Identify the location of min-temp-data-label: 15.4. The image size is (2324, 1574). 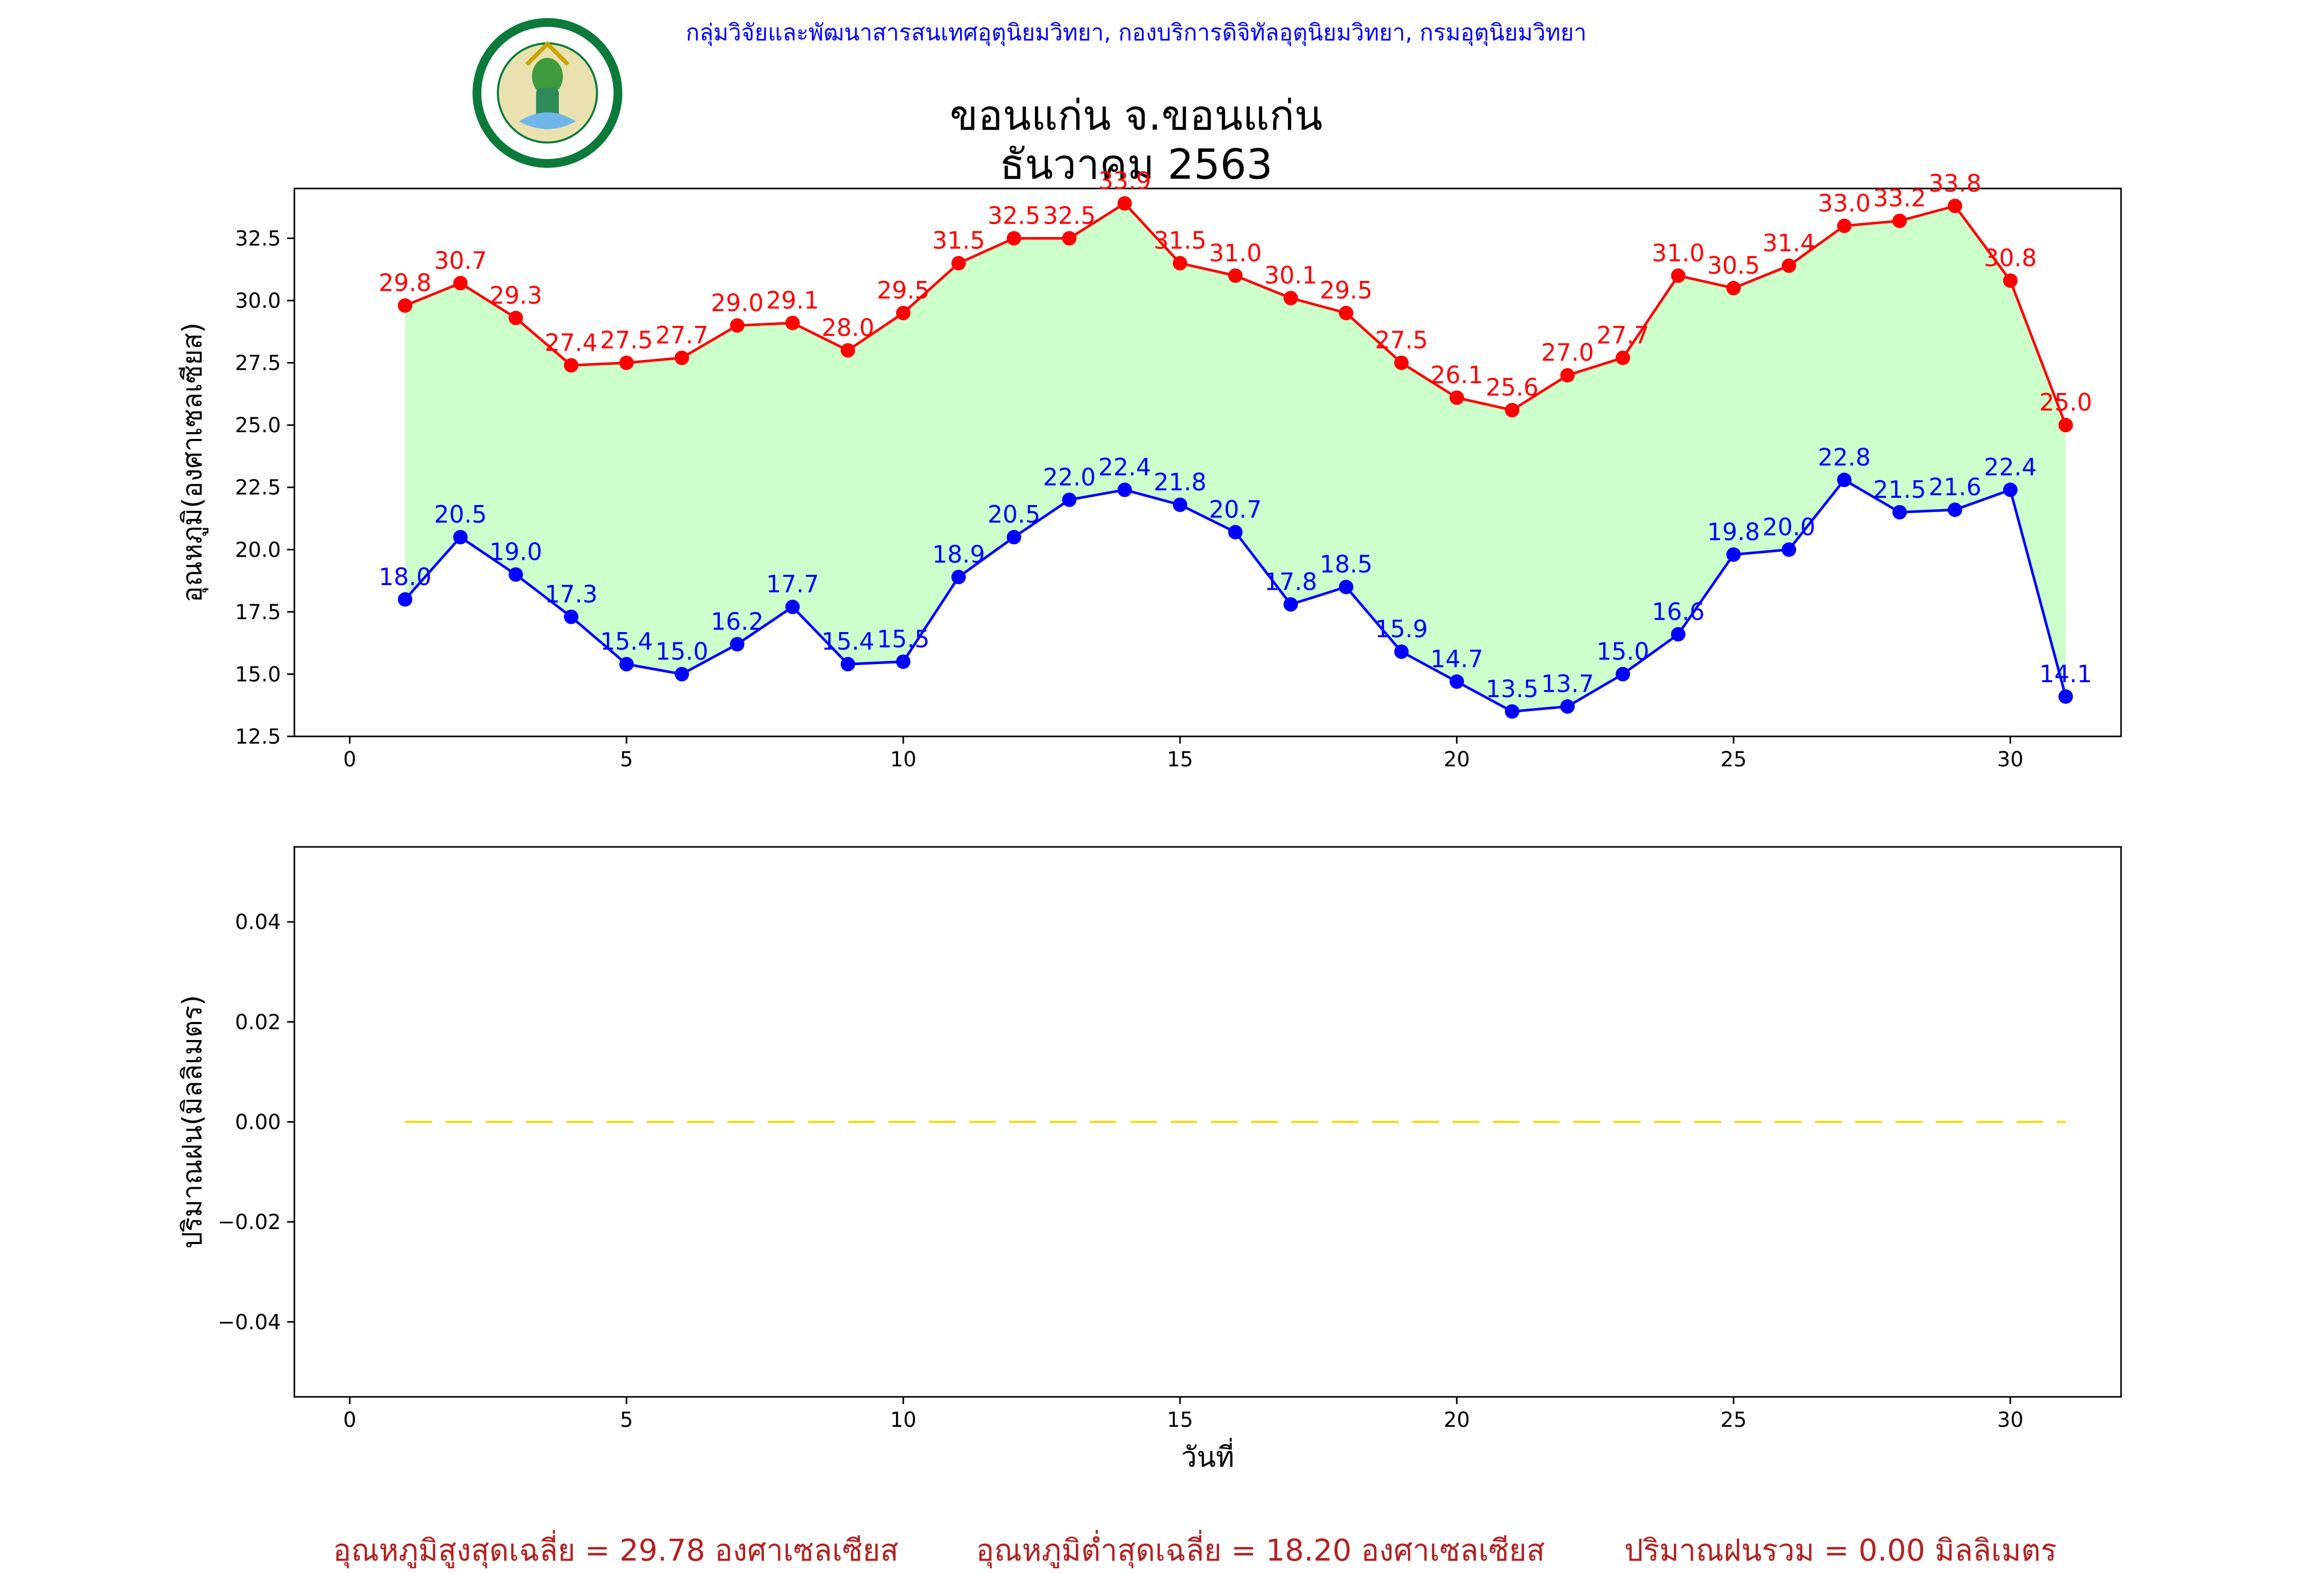
(627, 641).